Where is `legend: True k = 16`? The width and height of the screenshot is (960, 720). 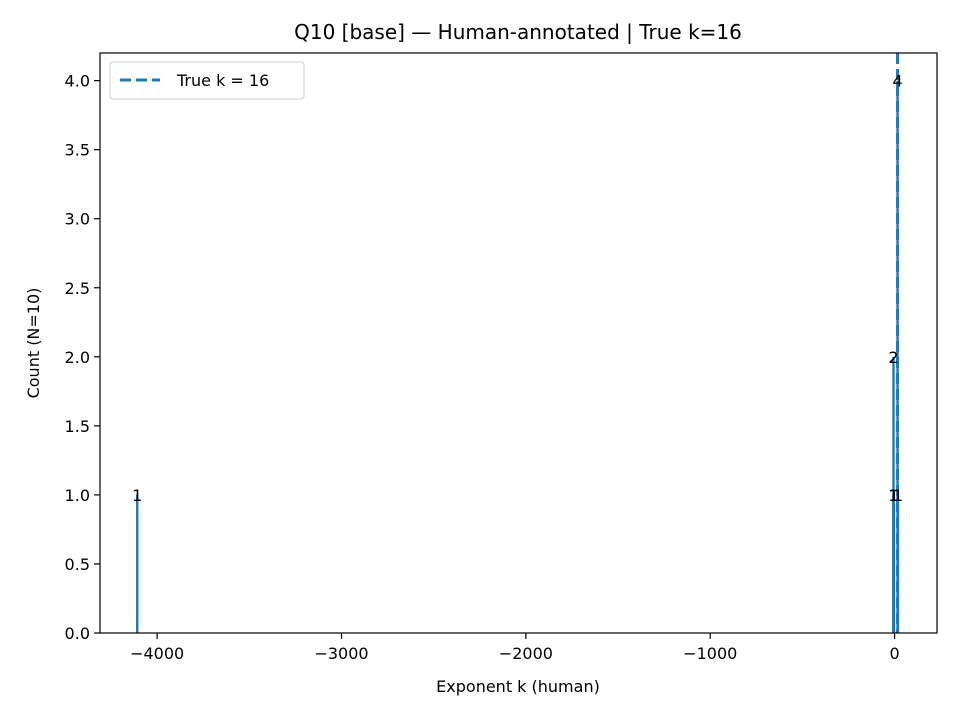 legend: True k = 16 is located at coordinates (207, 80).